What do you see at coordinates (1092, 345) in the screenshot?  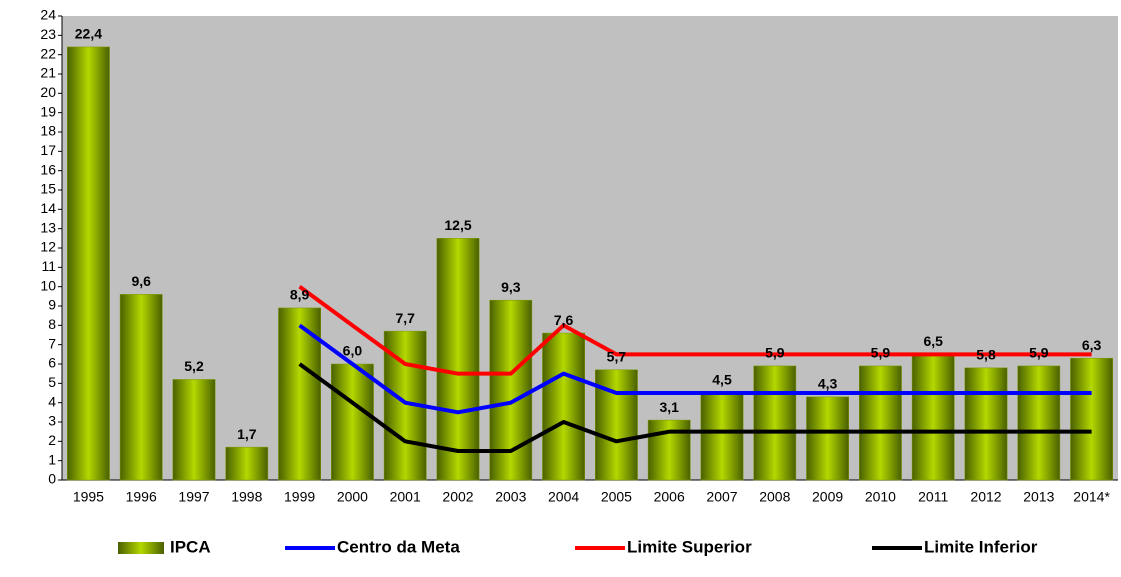 I see `value-label: 6,3` at bounding box center [1092, 345].